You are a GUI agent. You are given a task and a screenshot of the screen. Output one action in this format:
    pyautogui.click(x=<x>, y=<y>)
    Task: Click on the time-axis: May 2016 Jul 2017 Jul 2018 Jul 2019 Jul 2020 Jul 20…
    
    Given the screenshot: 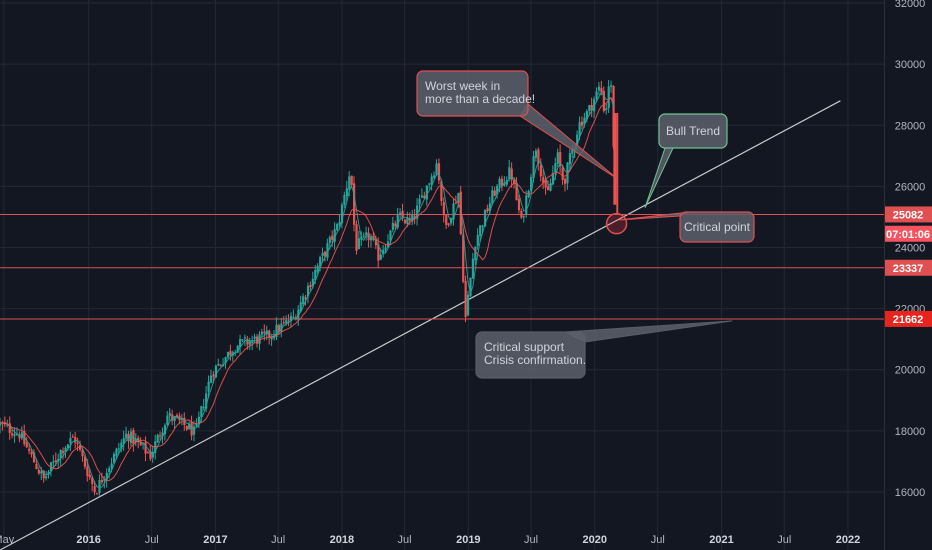 What is the action you would take?
    pyautogui.click(x=430, y=540)
    